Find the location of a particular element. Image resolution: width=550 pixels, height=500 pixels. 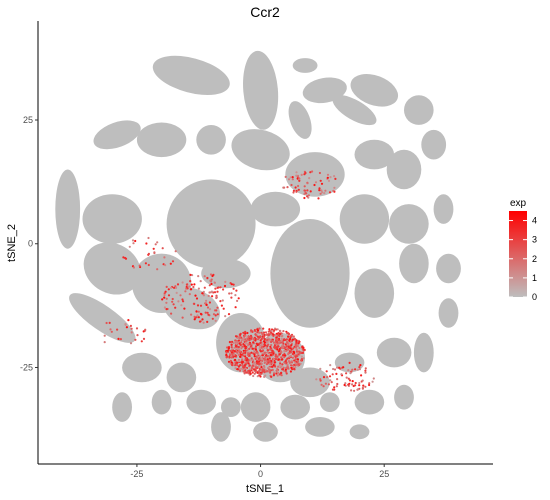

y-tick-label: -25 is located at coordinates (26, 367).